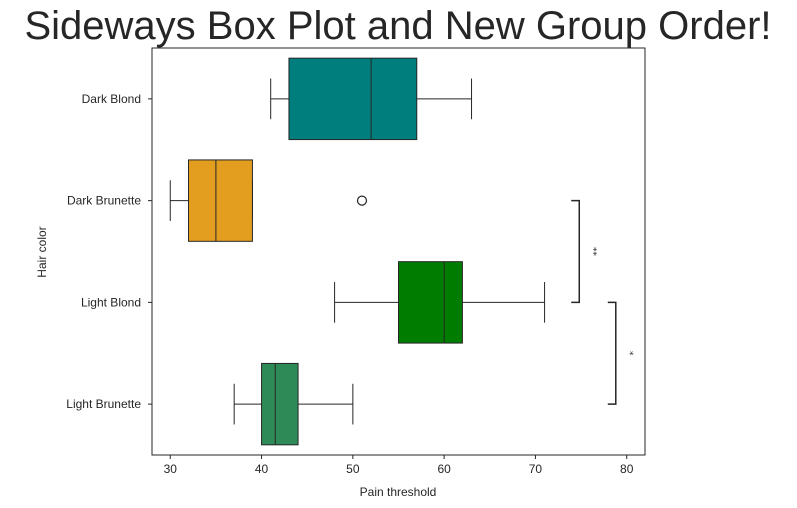 This screenshot has width=797, height=508. Describe the element at coordinates (362, 200) in the screenshot. I see `outlier-point` at that location.